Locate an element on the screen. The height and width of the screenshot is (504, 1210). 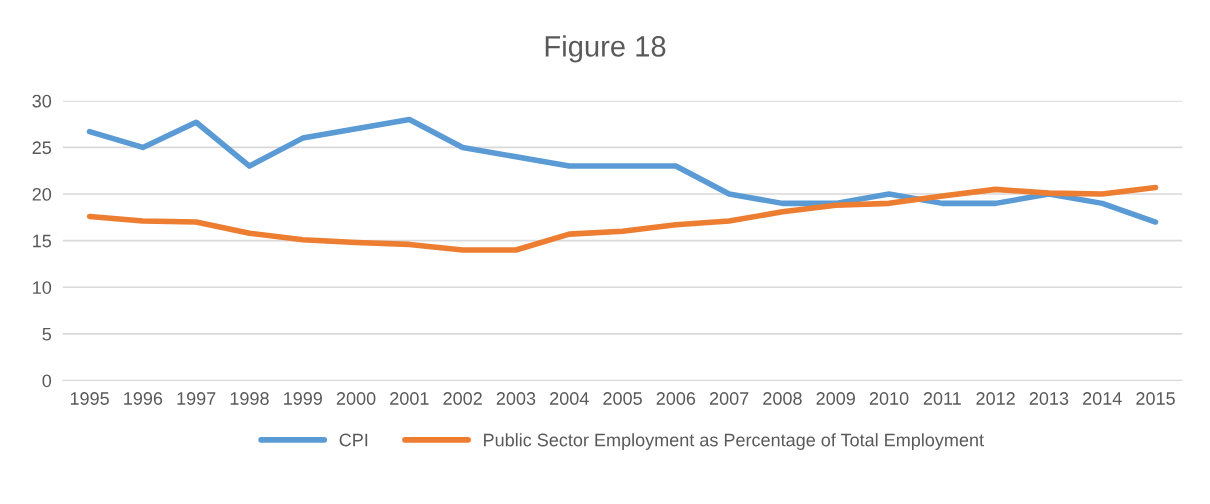
x-tick-label: 1999 is located at coordinates (303, 398).